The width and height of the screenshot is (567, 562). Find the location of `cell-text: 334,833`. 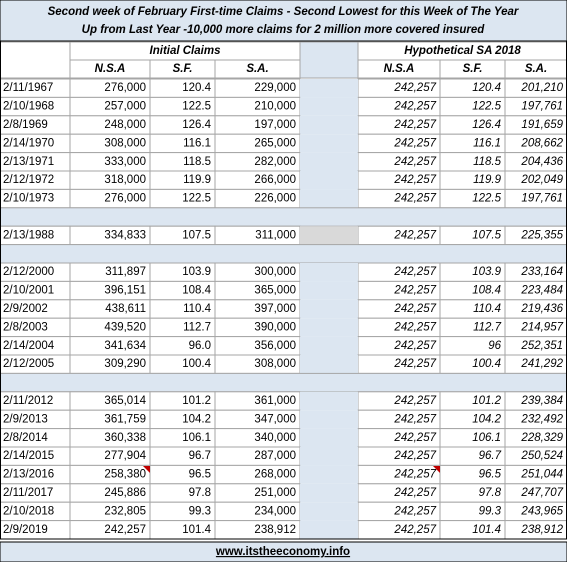

cell-text: 334,833 is located at coordinates (125, 235).